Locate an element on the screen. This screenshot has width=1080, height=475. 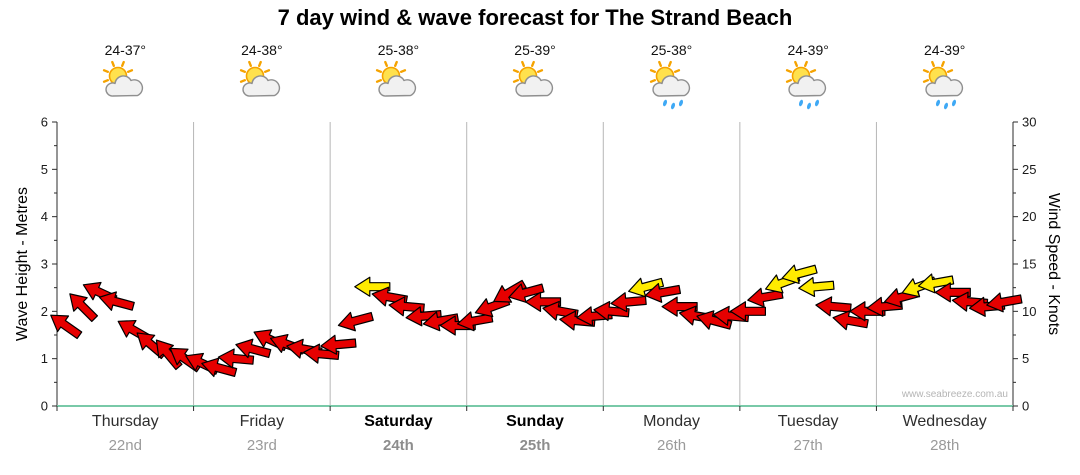
x-label-day-name: Sunday is located at coordinates (535, 421).